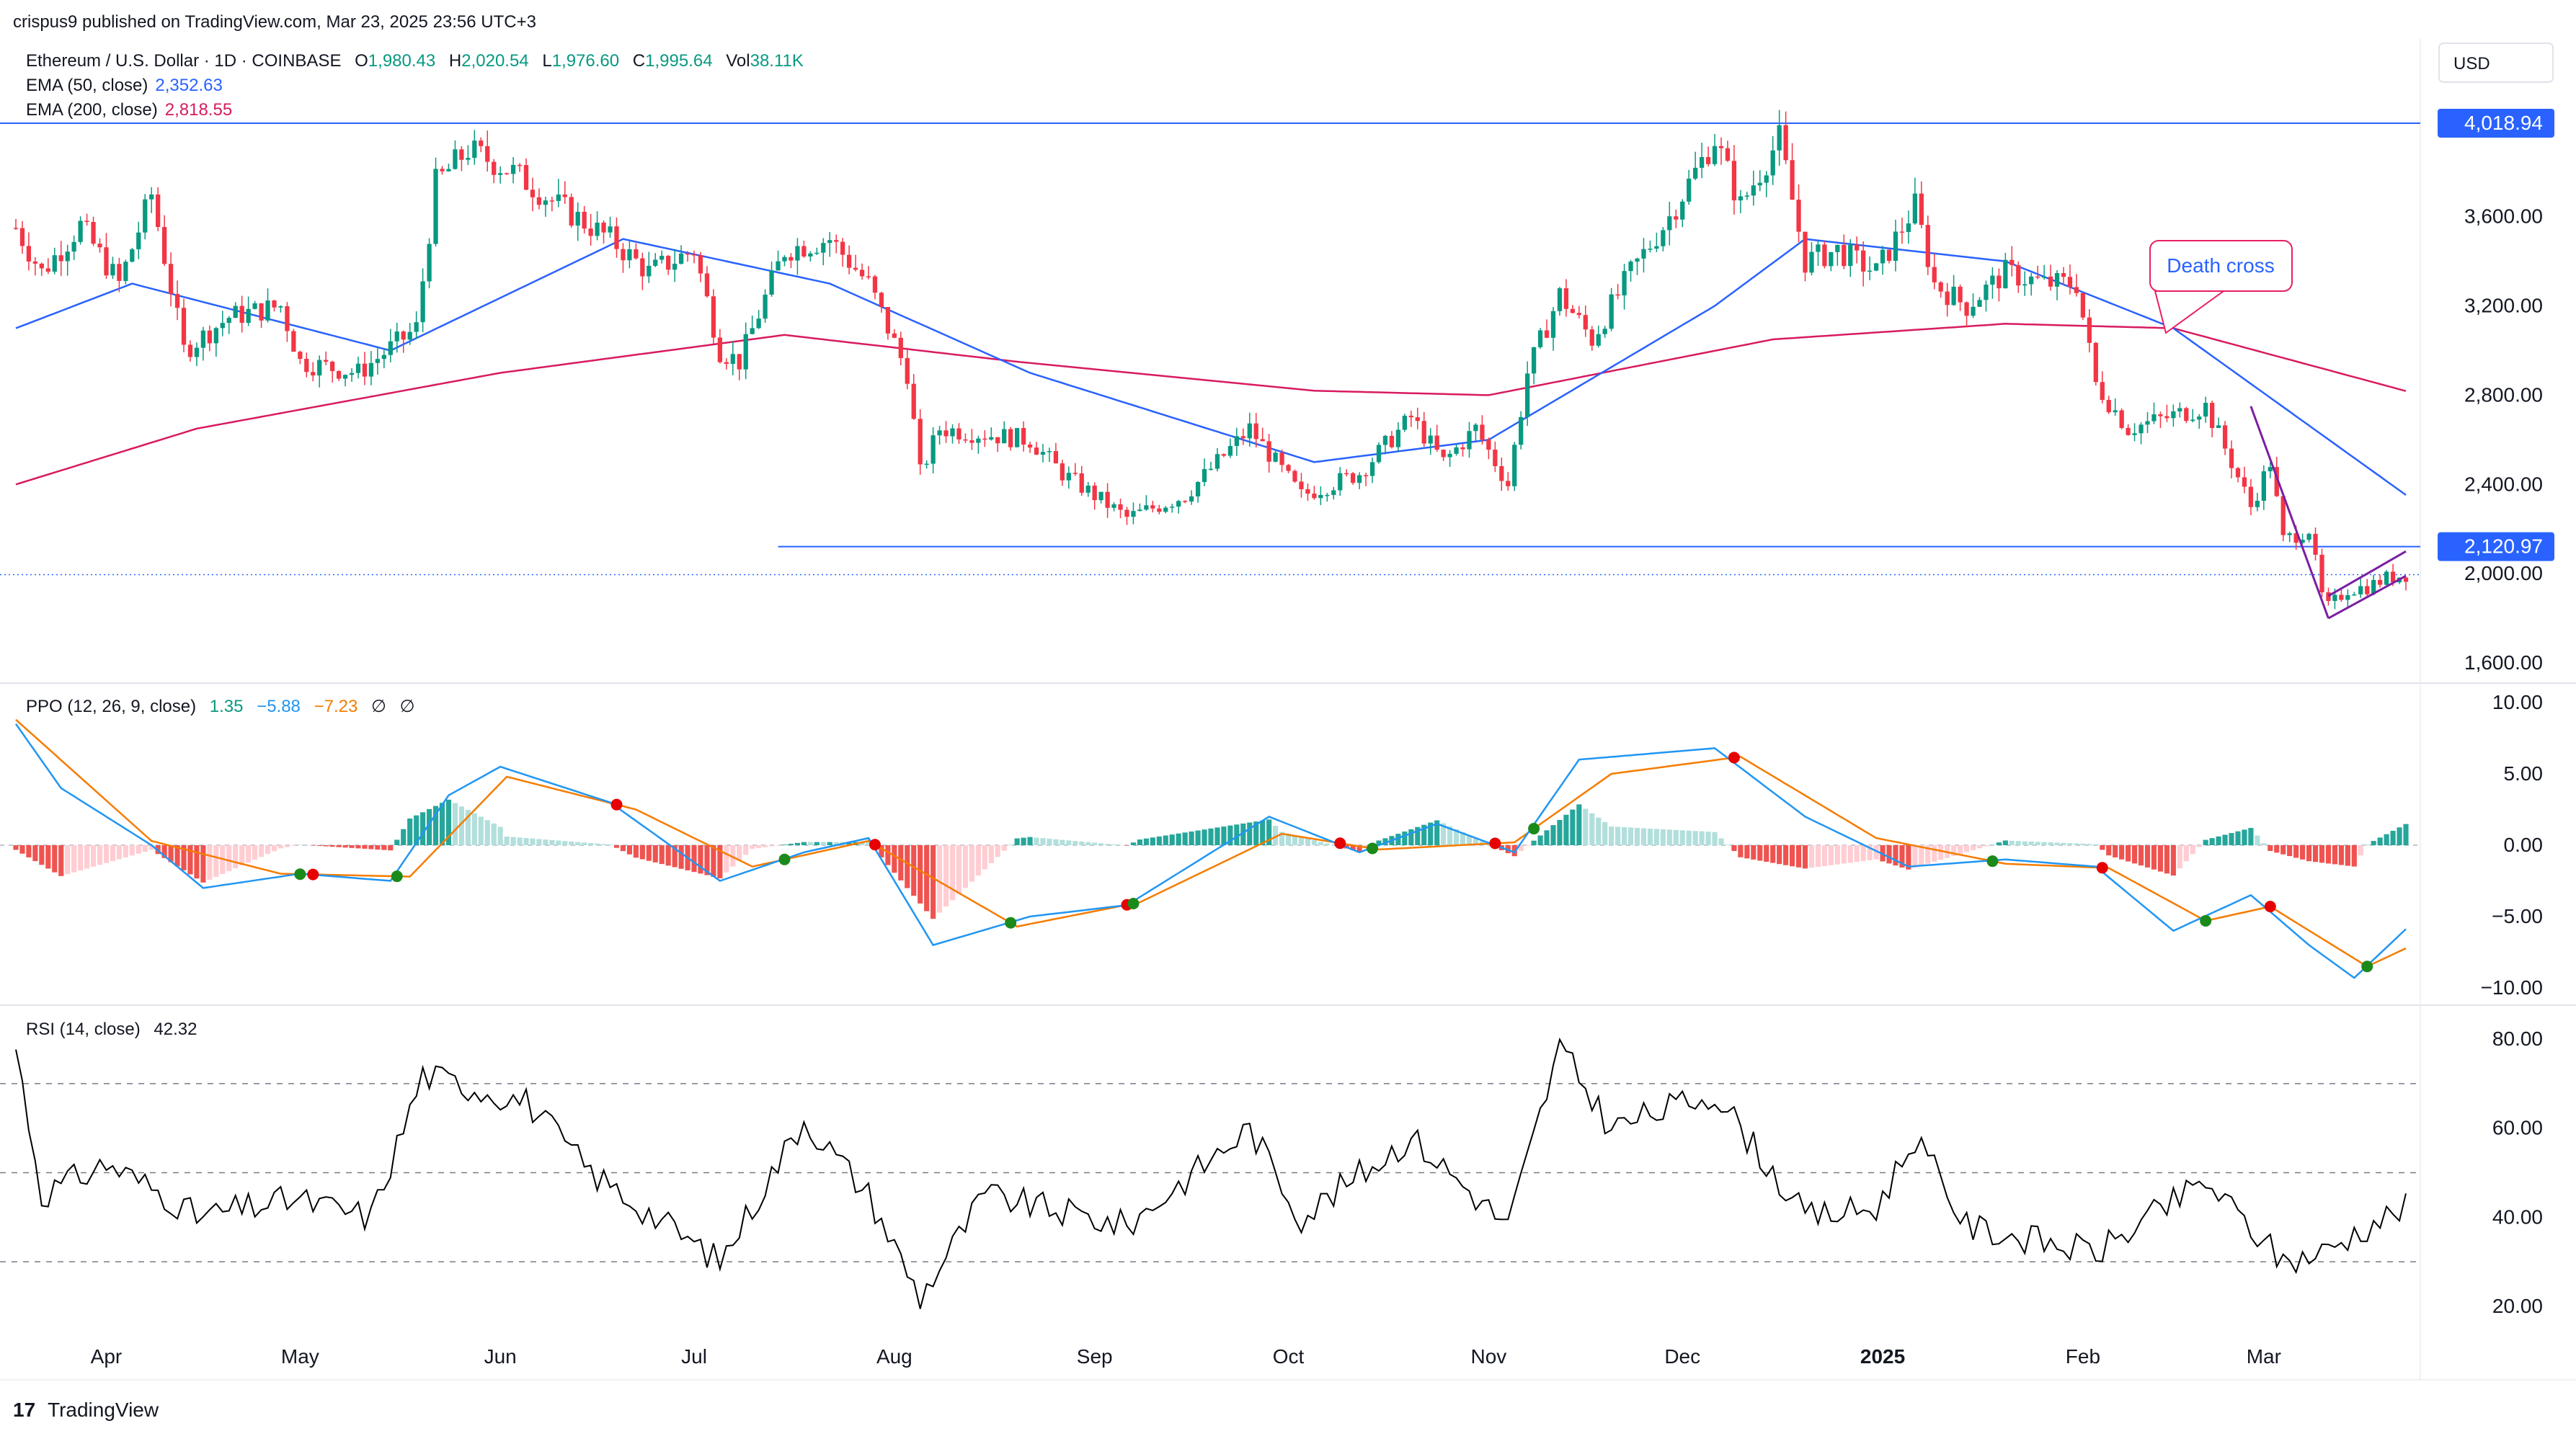 The image size is (2576, 1431). What do you see at coordinates (2367, 597) in the screenshot?
I see `wedge-lower-line` at bounding box center [2367, 597].